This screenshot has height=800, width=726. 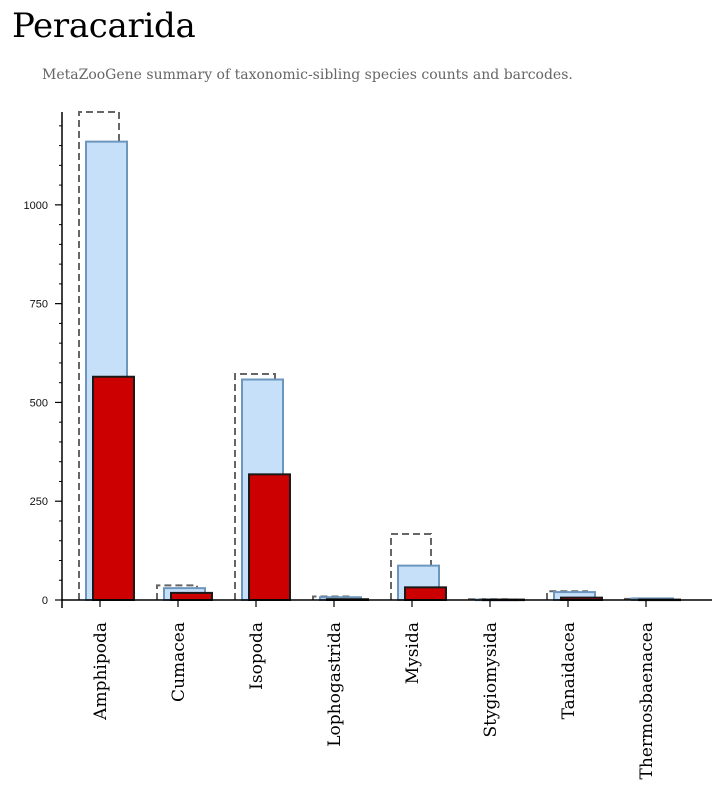 What do you see at coordinates (335, 684) in the screenshot?
I see `x-tick-label: Lophogastrida` at bounding box center [335, 684].